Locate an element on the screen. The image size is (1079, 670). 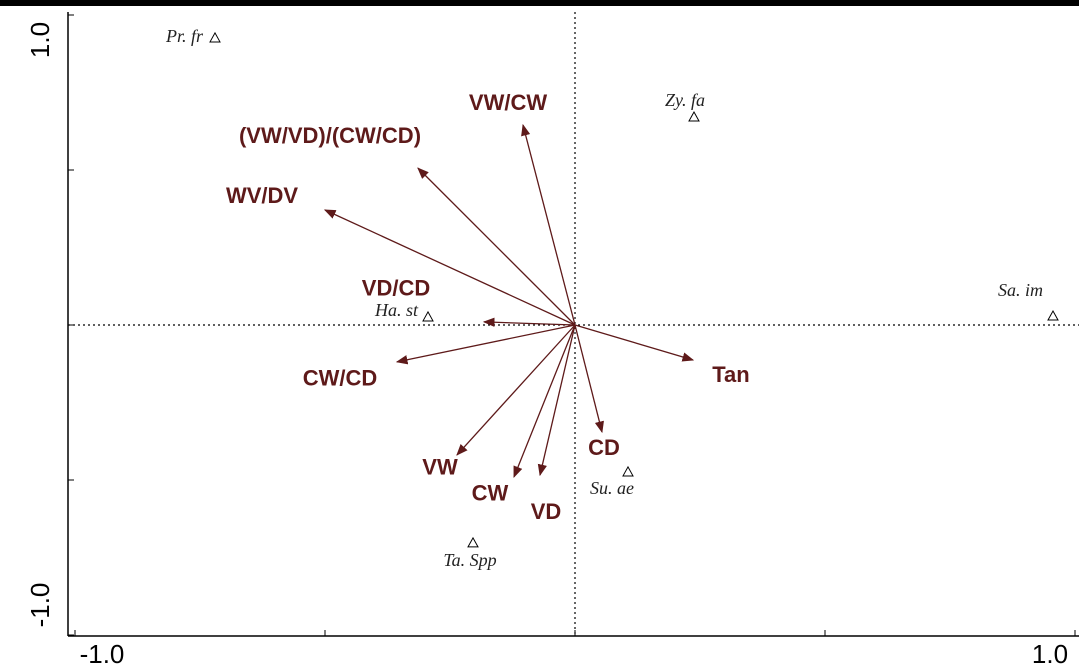
x-tick-label: -1.0 is located at coordinates (102, 654).